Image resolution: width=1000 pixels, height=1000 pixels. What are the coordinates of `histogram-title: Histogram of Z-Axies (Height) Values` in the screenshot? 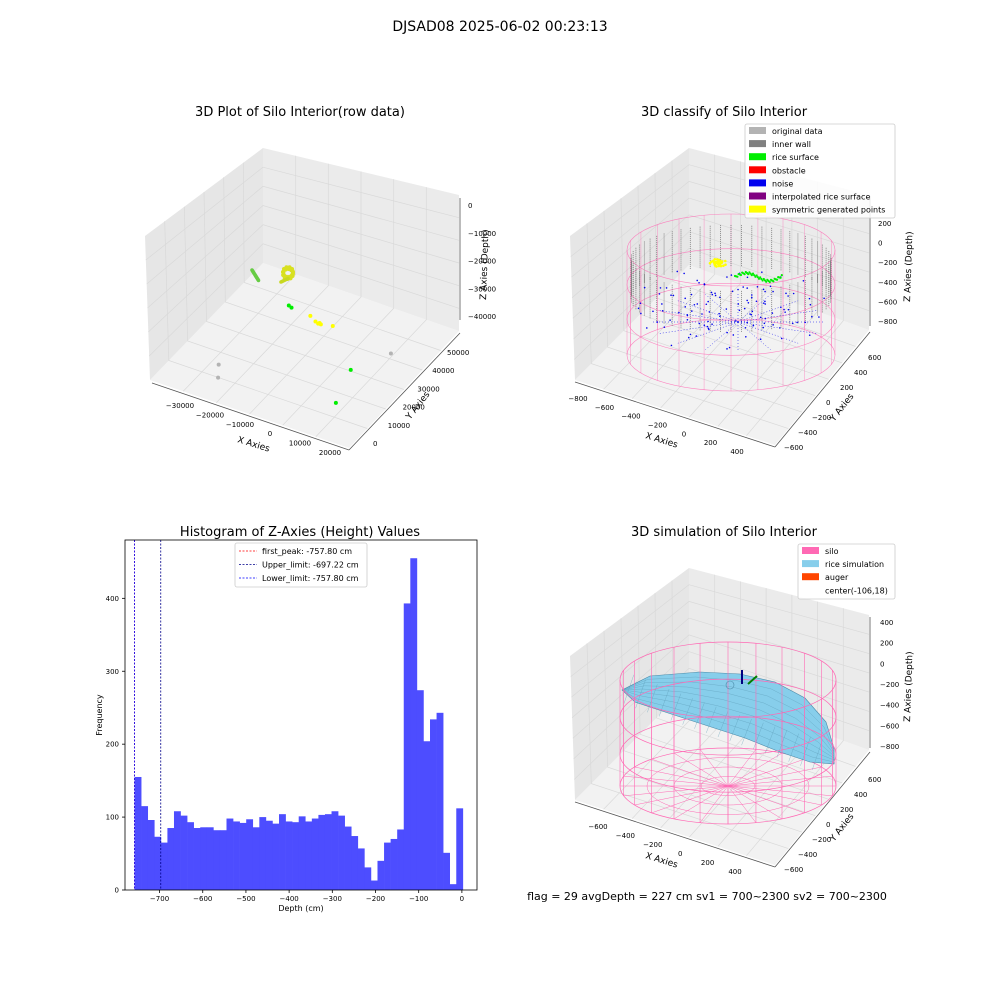 It's located at (300, 532).